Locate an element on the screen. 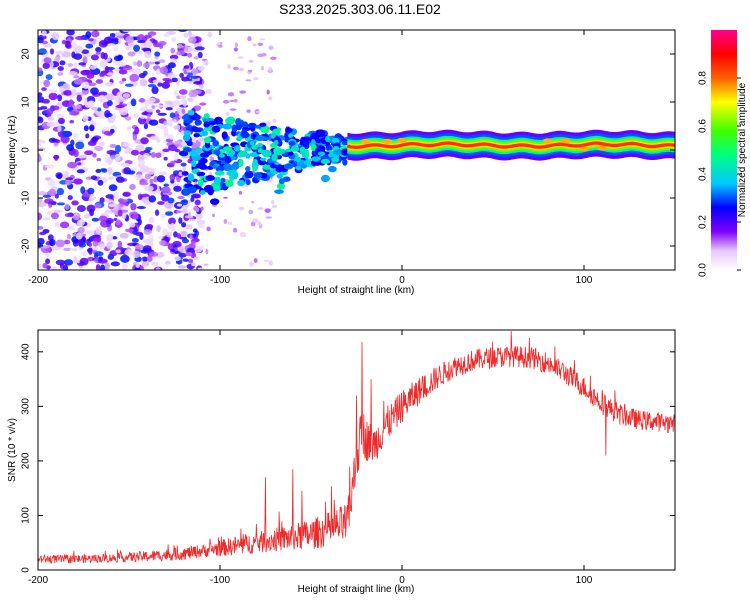 This screenshot has height=600, width=750. colorbar-tick-label: 0.6 is located at coordinates (703, 126).